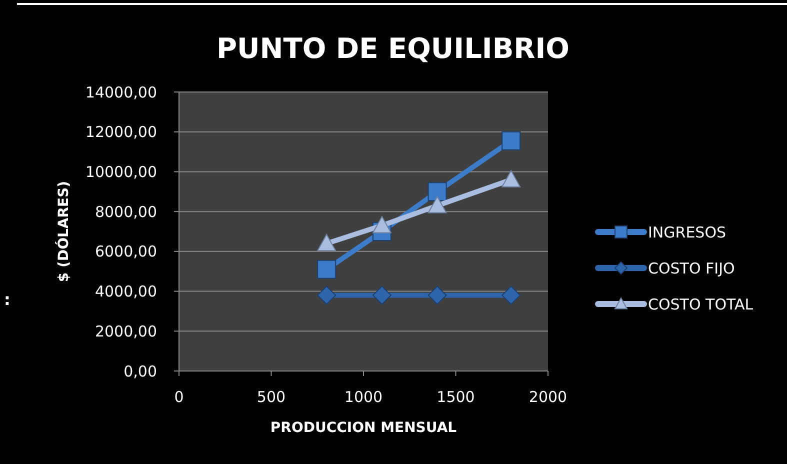 This screenshot has height=464, width=787. I want to click on x-axis-title: PRODUCCION MENSUAL, so click(363, 428).